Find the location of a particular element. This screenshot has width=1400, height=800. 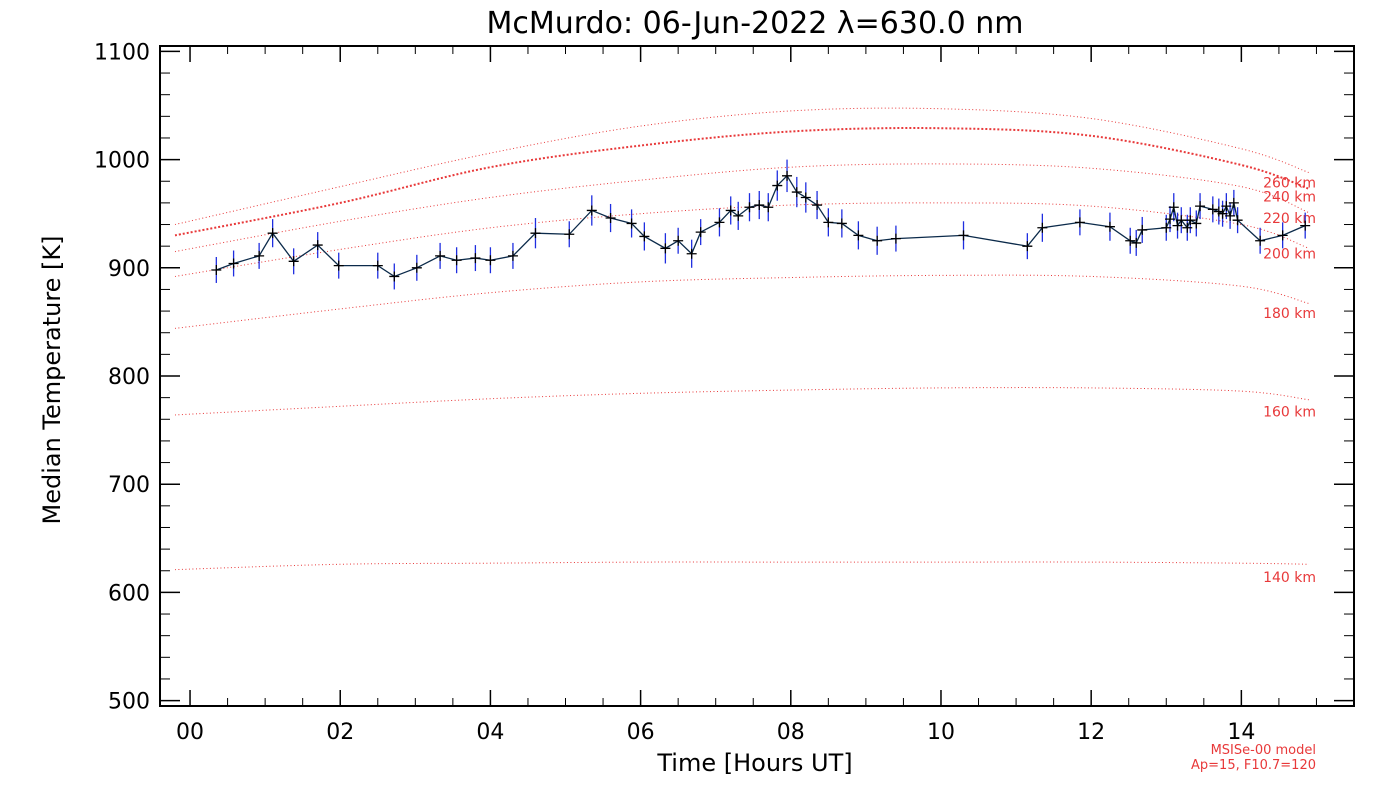

y-tick-labels: 500 600 700 800 900 1000 1100 is located at coordinates (122, 377).